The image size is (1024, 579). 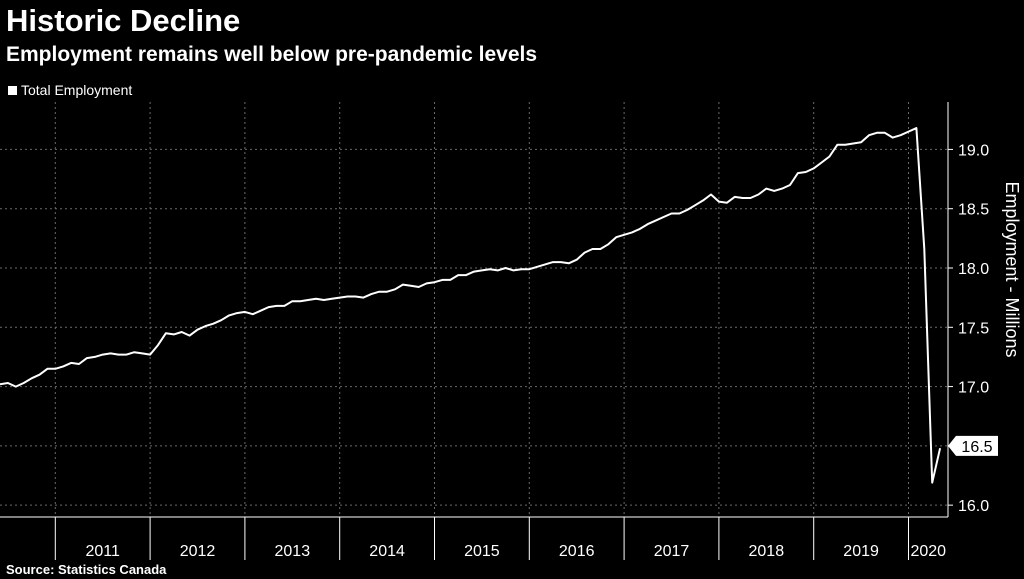 What do you see at coordinates (973, 388) in the screenshot?
I see `y-tick-label: 17.0` at bounding box center [973, 388].